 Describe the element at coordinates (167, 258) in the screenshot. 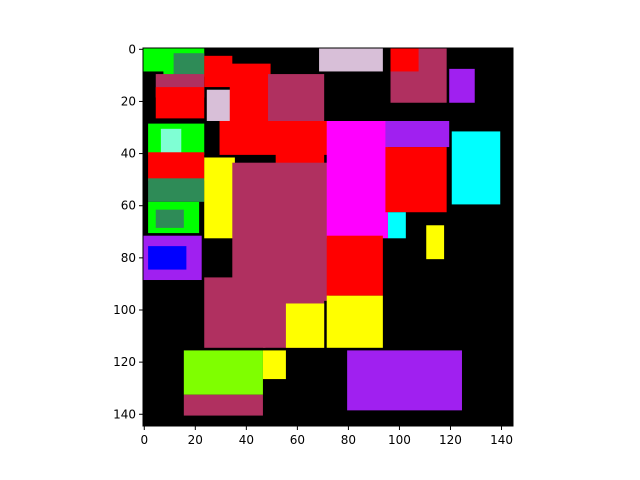

I see `heatmap-region-blue` at that location.